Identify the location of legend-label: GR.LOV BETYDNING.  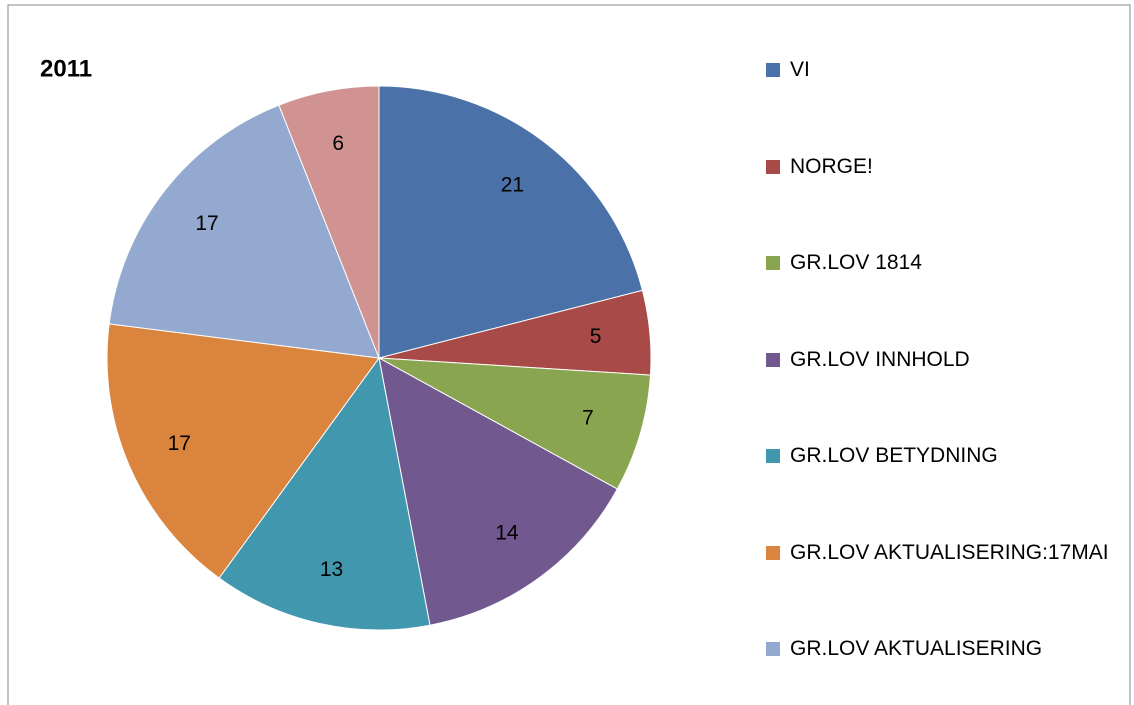
(894, 455).